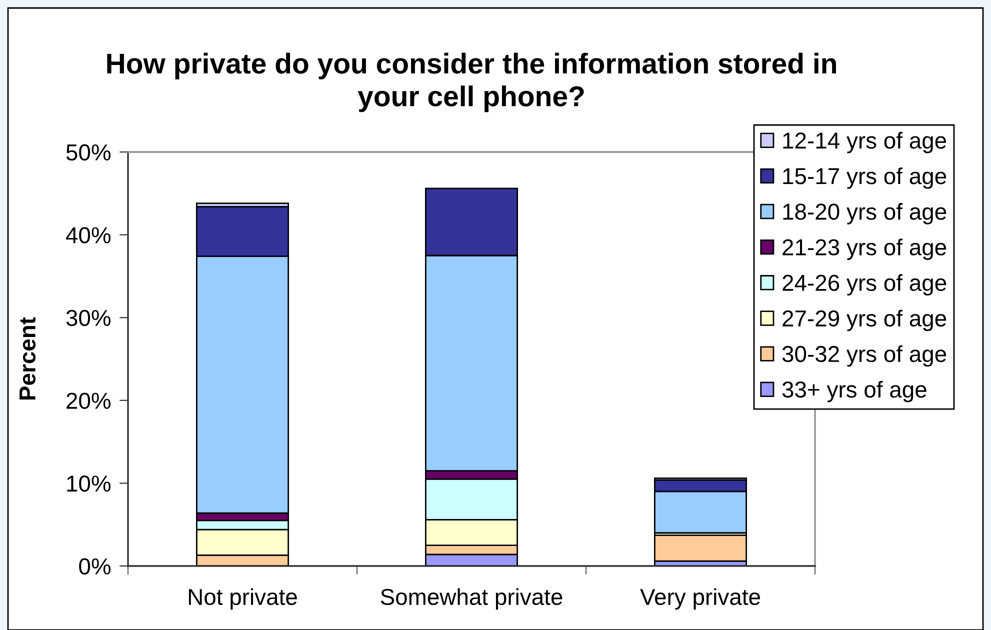 The height and width of the screenshot is (630, 991). I want to click on legend-label: 27-29 yrs of age, so click(864, 321).